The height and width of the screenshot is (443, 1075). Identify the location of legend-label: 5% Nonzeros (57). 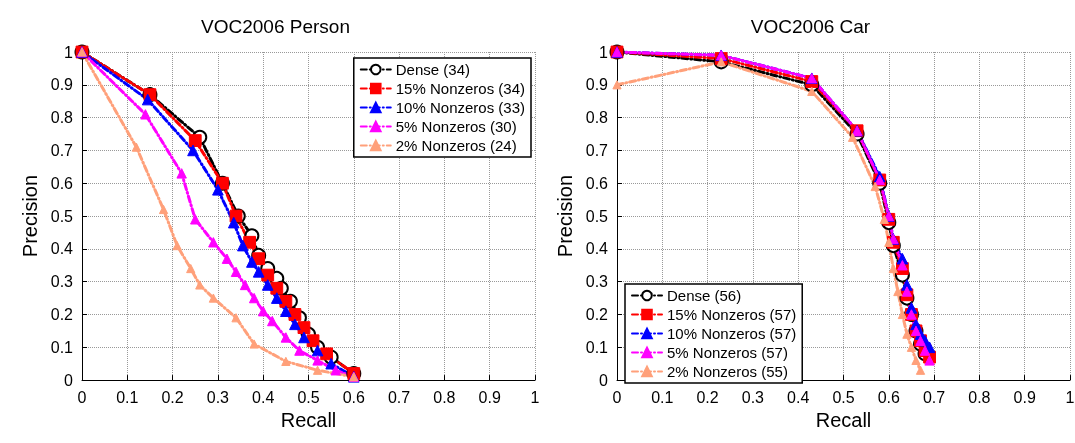
(727, 352).